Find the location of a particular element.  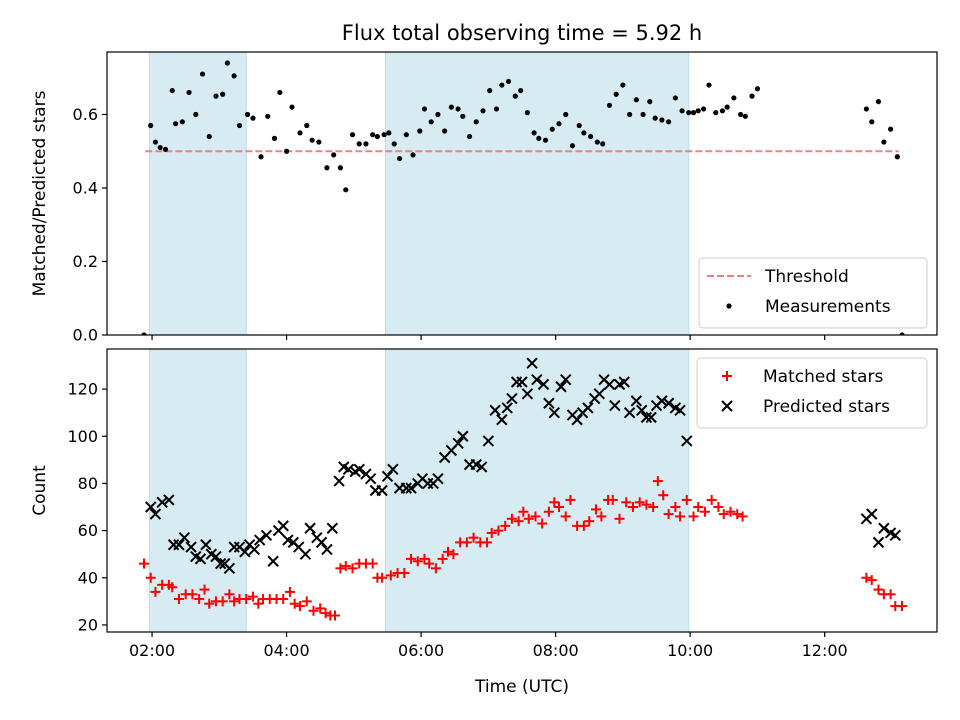

legend-measurement-swatch is located at coordinates (729, 306).